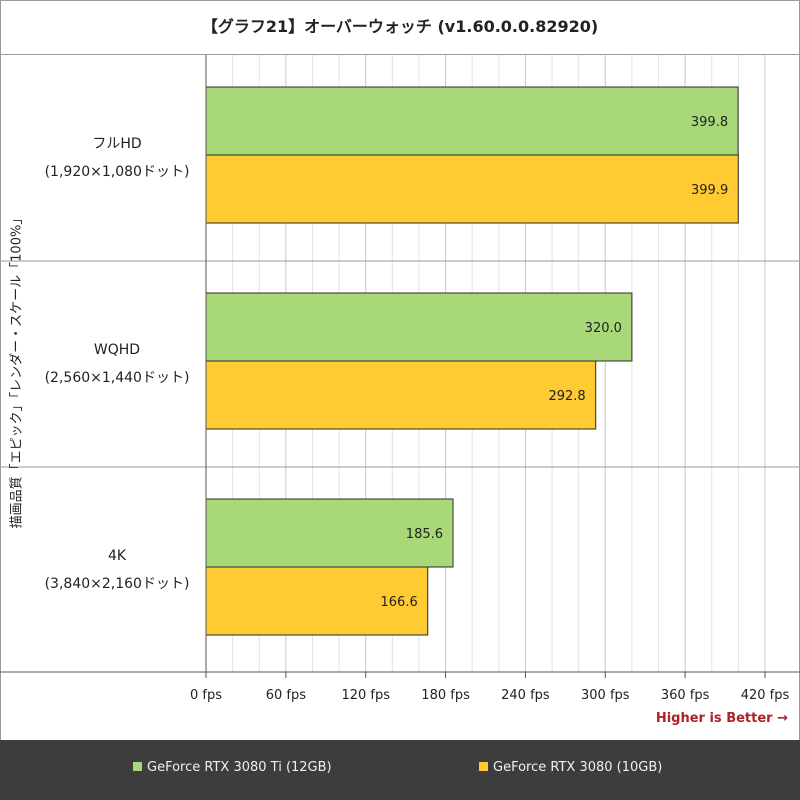 This screenshot has height=800, width=800. Describe the element at coordinates (137, 766) in the screenshot. I see `legend-swatch-green` at that location.